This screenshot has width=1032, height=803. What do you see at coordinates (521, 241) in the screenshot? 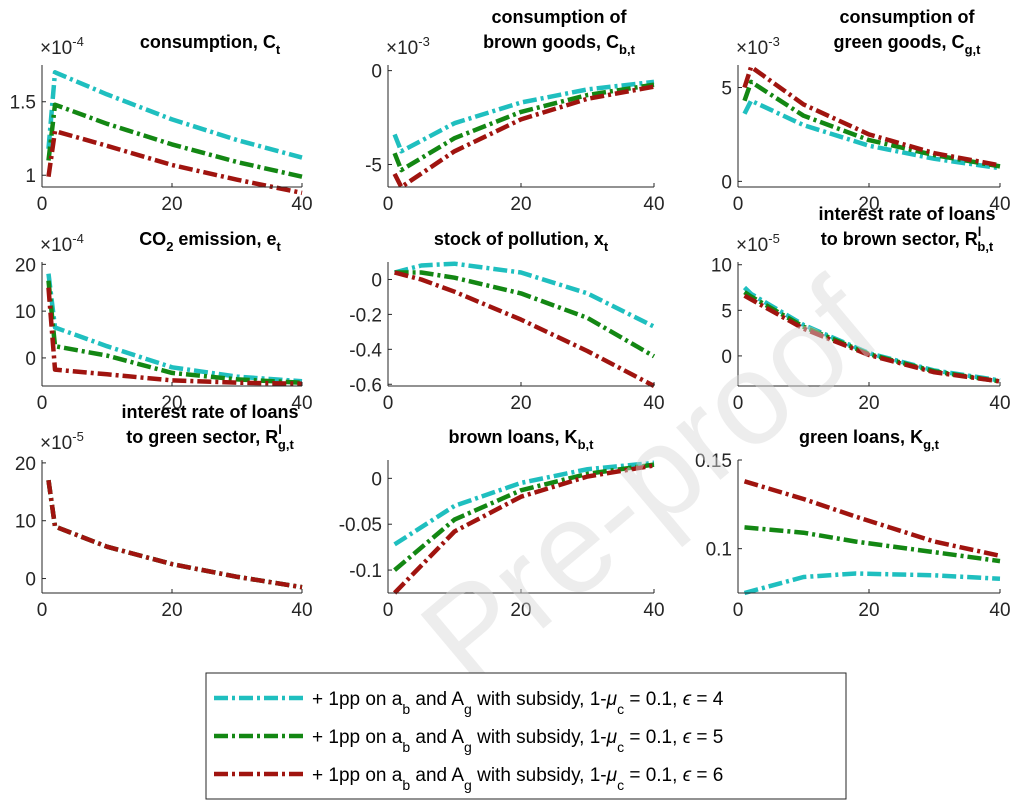
I see `panel-title: stock of pollution, xt` at bounding box center [521, 241].